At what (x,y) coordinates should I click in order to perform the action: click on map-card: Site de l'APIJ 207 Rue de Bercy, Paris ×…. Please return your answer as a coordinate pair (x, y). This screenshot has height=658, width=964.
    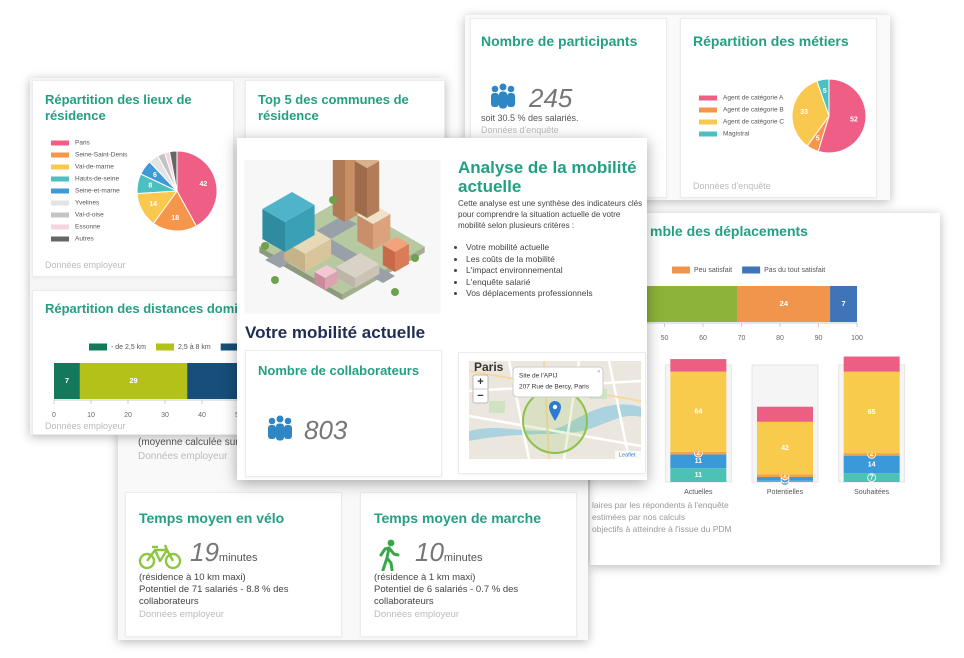
    Looking at the image, I should click on (552, 413).